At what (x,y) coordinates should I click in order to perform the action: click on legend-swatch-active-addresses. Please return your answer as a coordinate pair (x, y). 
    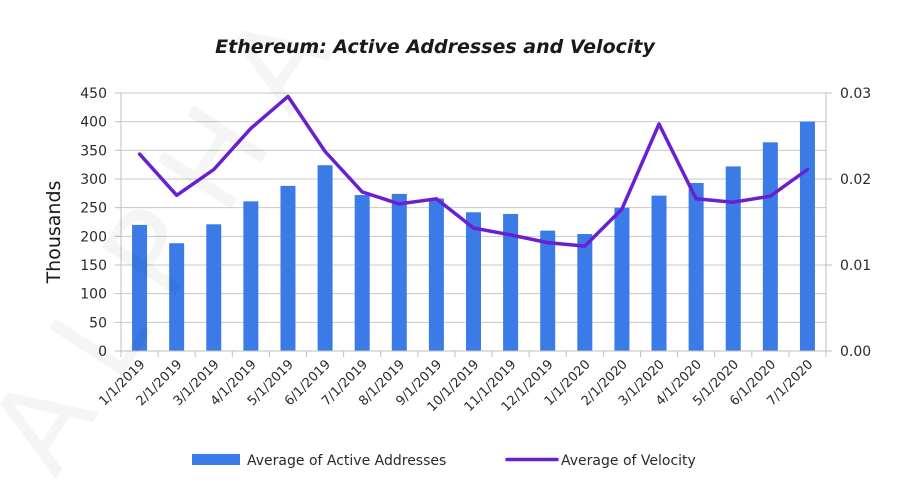
    Looking at the image, I should click on (216, 459).